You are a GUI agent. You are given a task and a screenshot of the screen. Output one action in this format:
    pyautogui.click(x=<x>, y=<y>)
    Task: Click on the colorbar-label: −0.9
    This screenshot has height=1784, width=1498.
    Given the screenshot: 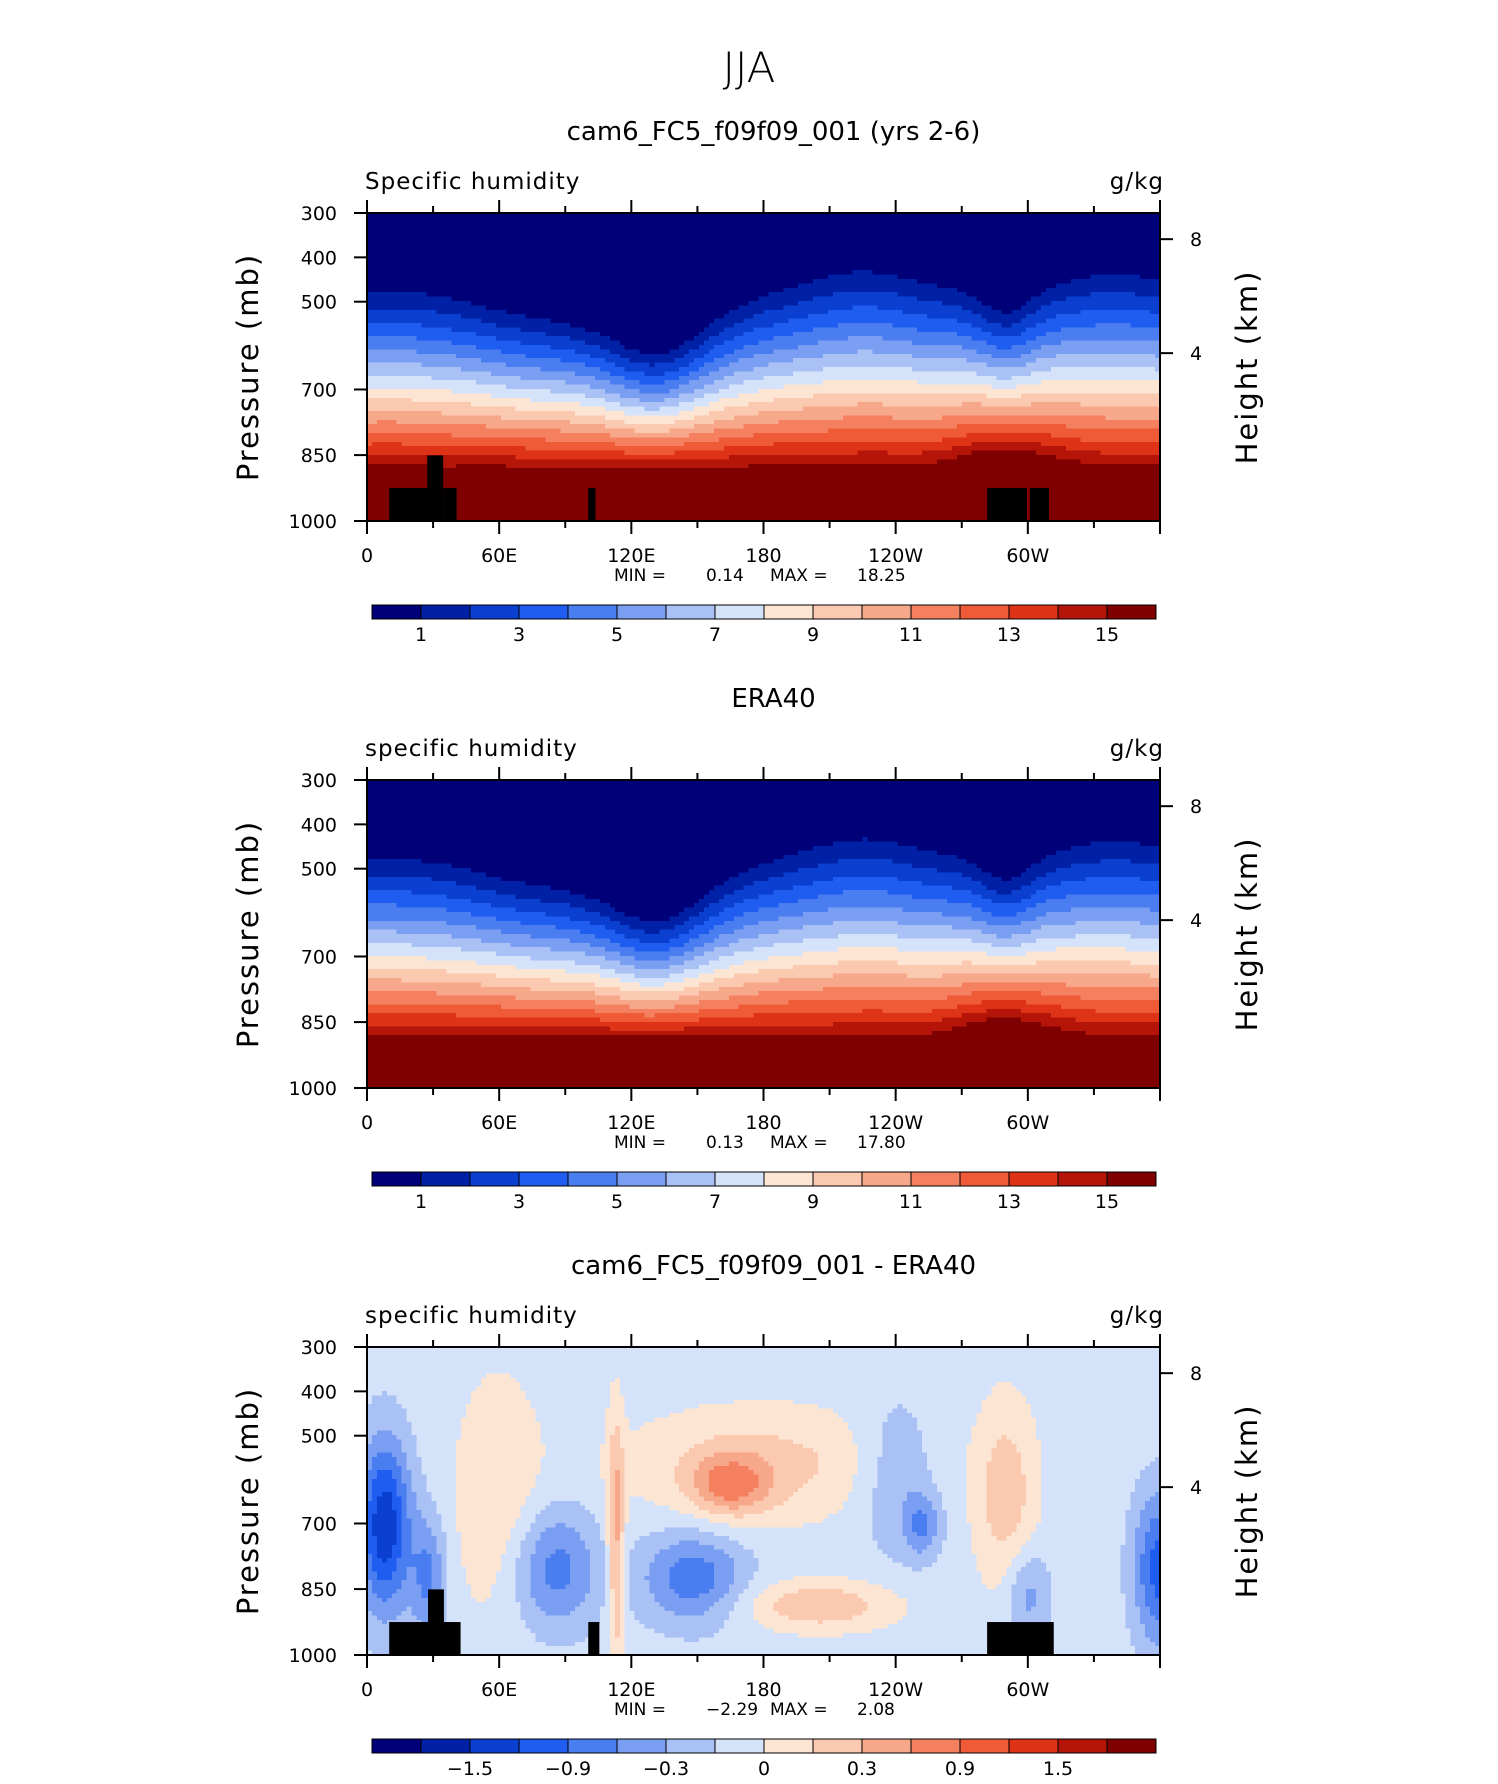 What is the action you would take?
    pyautogui.click(x=568, y=1769)
    